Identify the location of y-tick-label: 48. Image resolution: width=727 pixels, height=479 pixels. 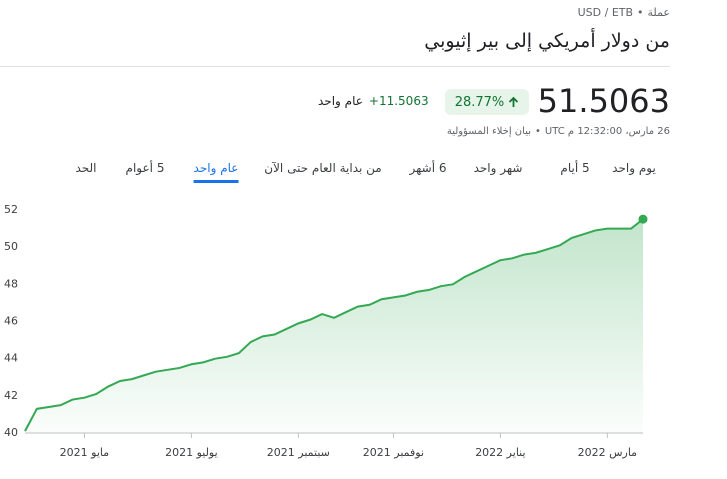
(11, 283).